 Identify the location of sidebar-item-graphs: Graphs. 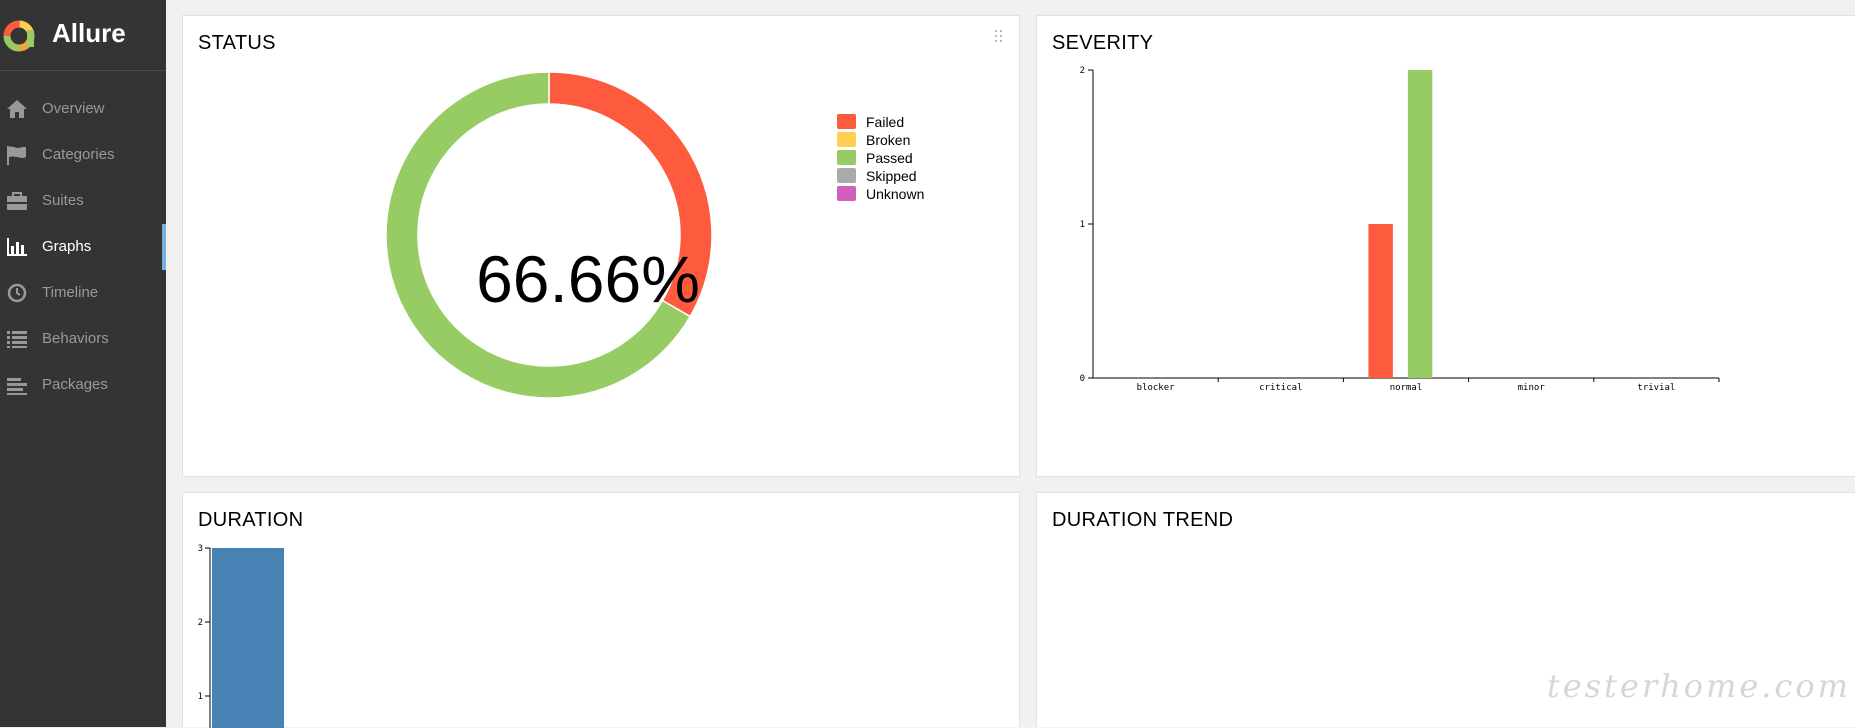
(83, 247).